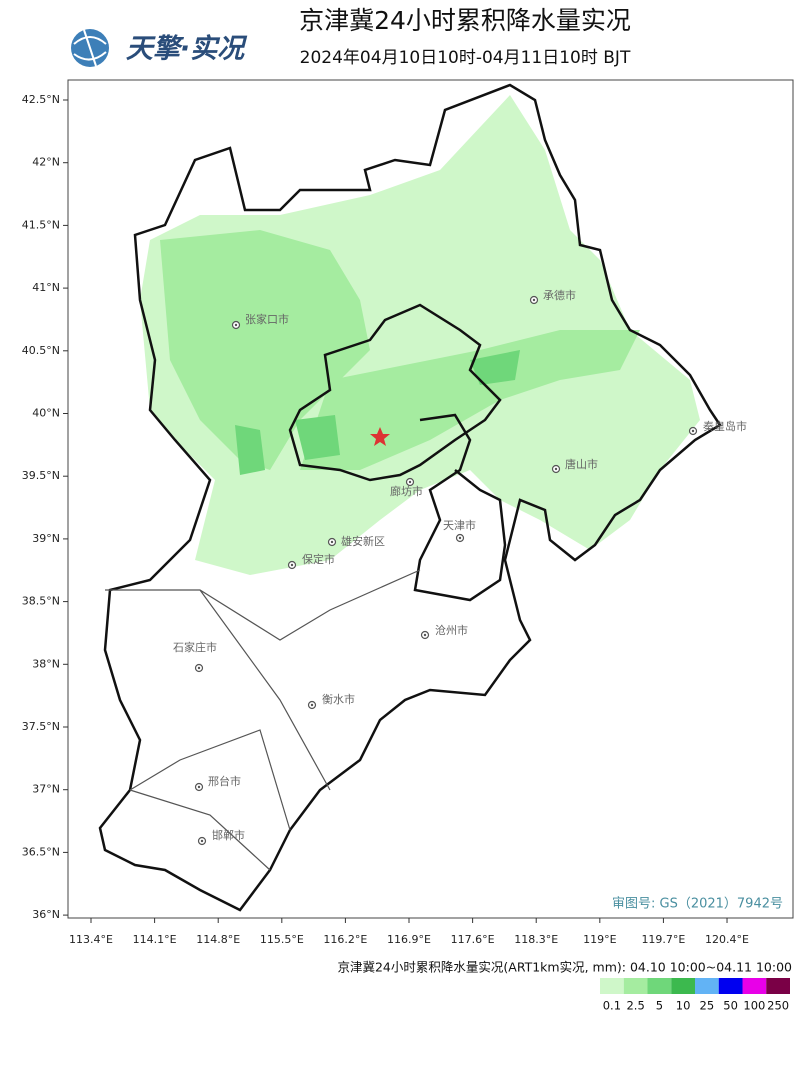 Image resolution: width=812 pixels, height=1067 pixels. Describe the element at coordinates (41, 851) in the screenshot. I see `lat-tick-label: 36.5°N` at that location.